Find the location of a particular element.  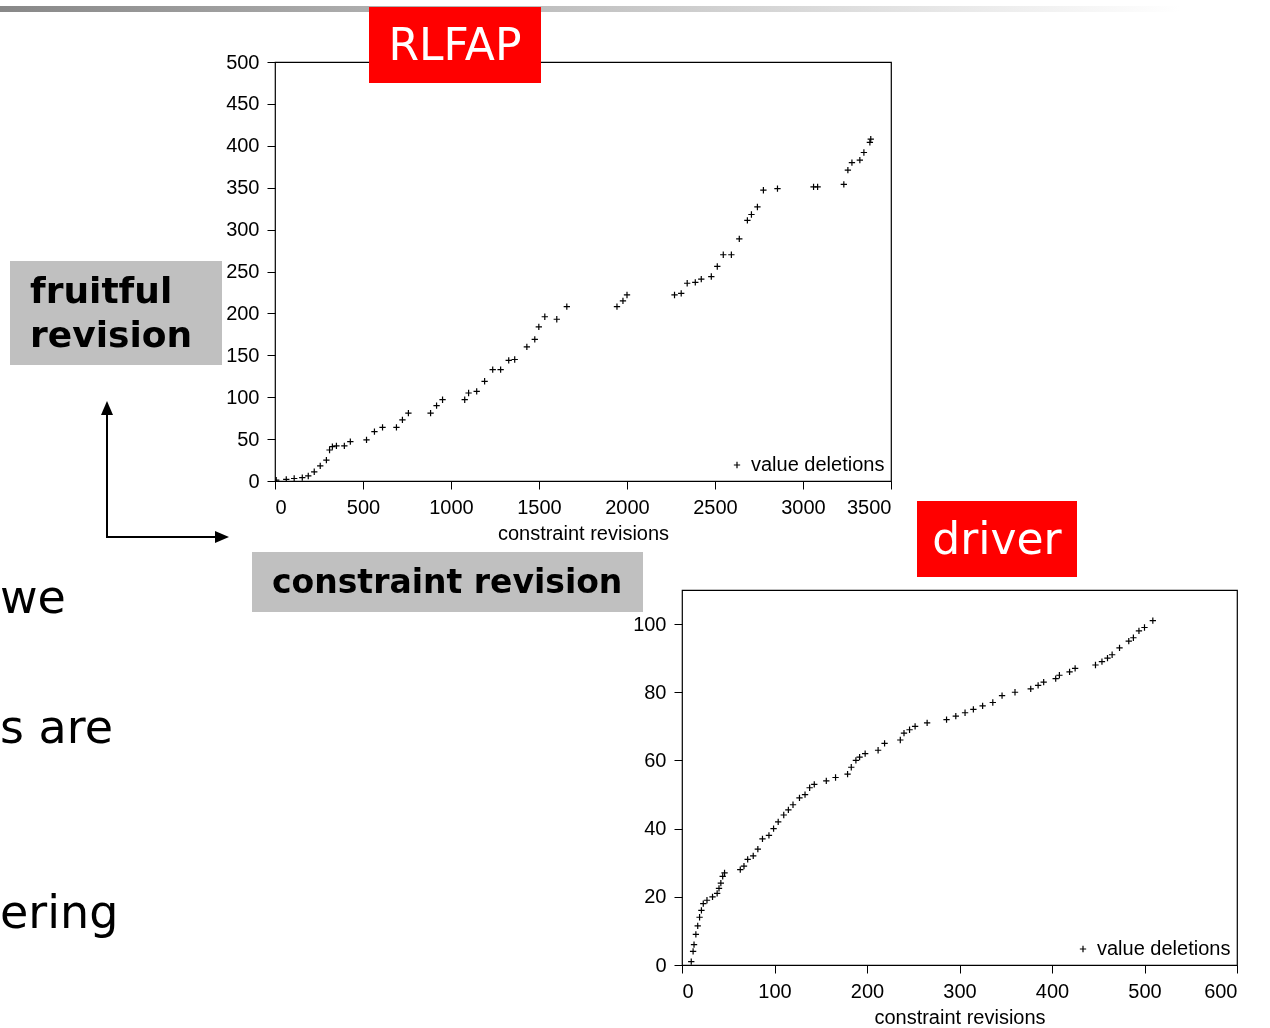

y-tick-label: 200 is located at coordinates (243, 312).